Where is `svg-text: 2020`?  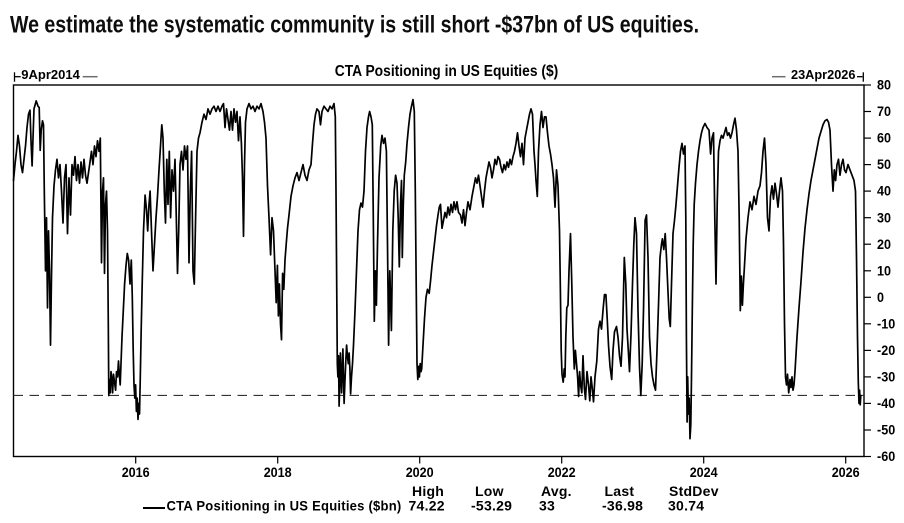 svg-text: 2020 is located at coordinates (420, 472).